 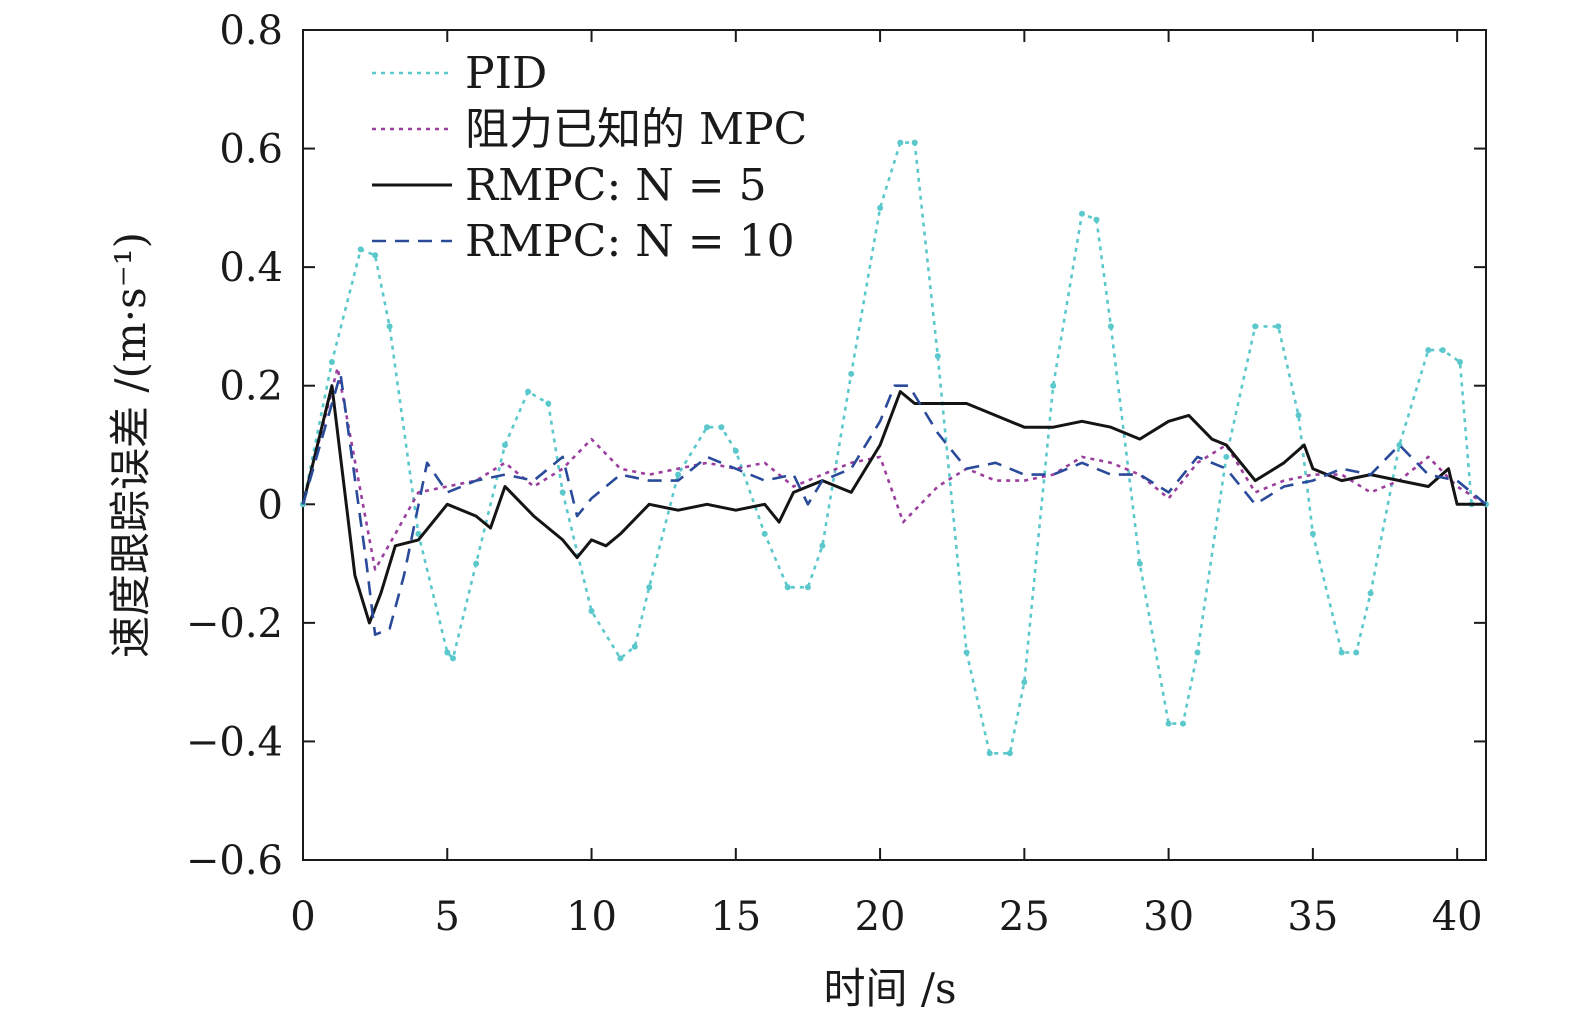 I want to click on legend-label: RMPC: N = 10, so click(x=630, y=241).